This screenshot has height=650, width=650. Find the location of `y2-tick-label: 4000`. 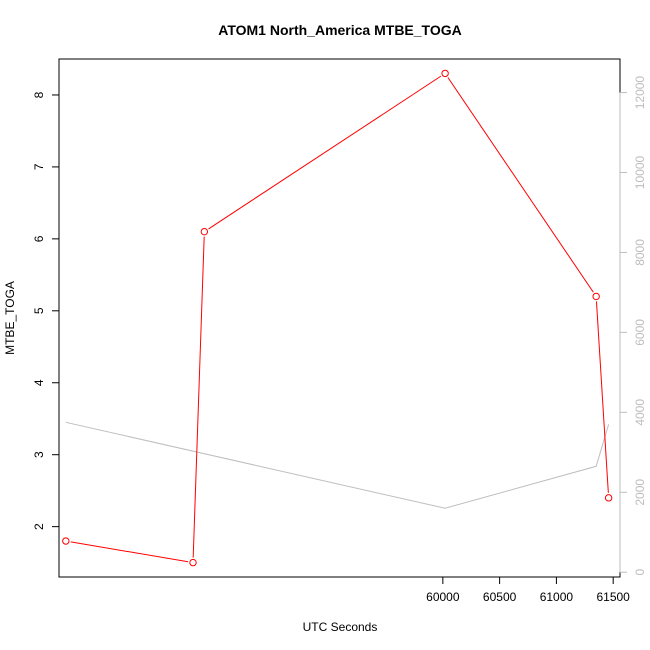

y2-tick-label: 4000 is located at coordinates (640, 412).